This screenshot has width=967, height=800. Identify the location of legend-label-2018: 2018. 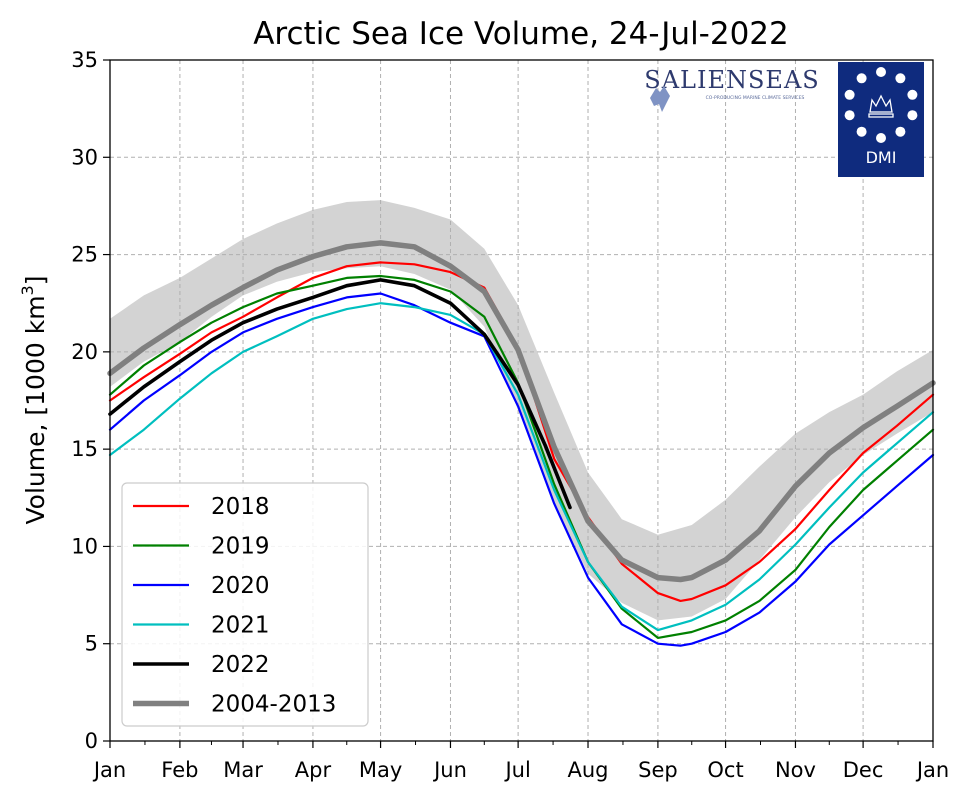
(240, 507).